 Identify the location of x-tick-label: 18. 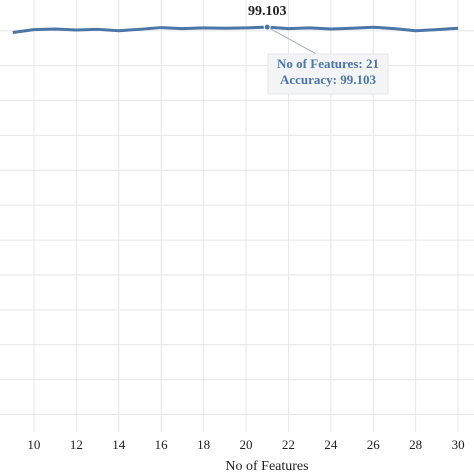
(203, 444).